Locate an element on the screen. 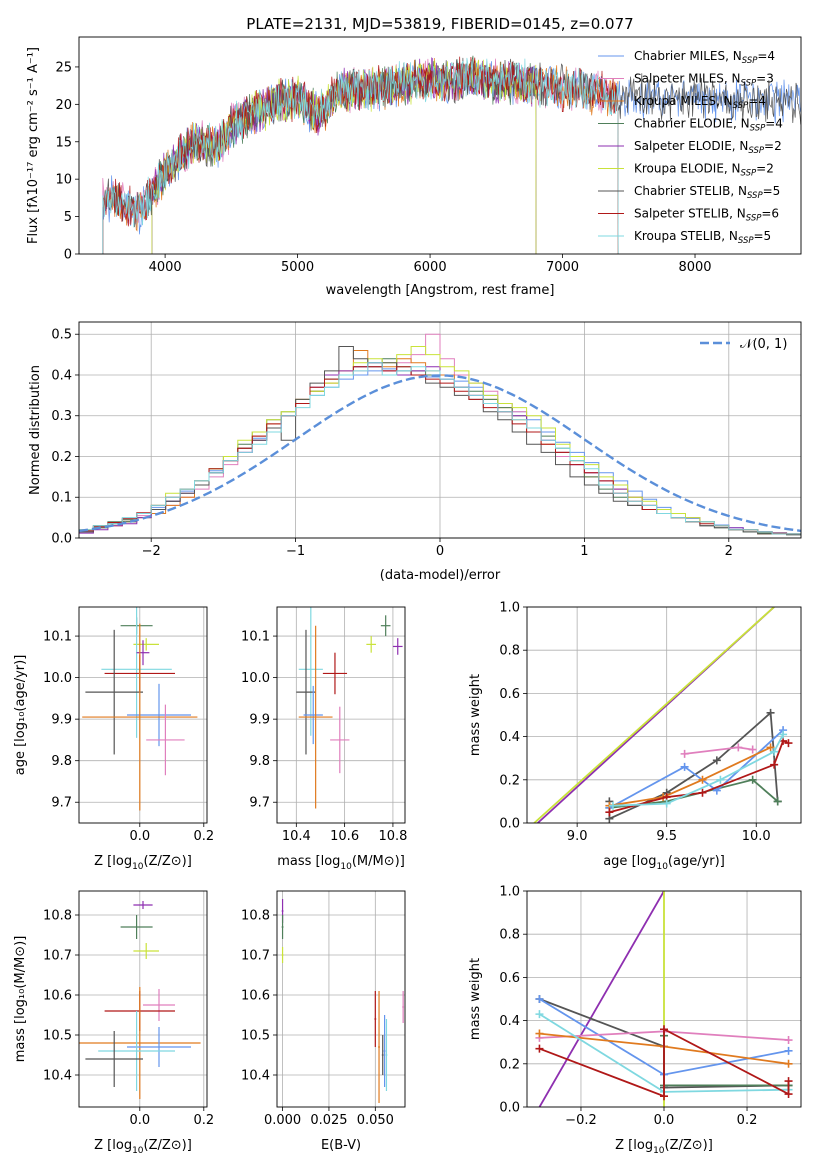 This screenshot has width=819, height=1170. x-tick-label: 10.0 is located at coordinates (756, 836).